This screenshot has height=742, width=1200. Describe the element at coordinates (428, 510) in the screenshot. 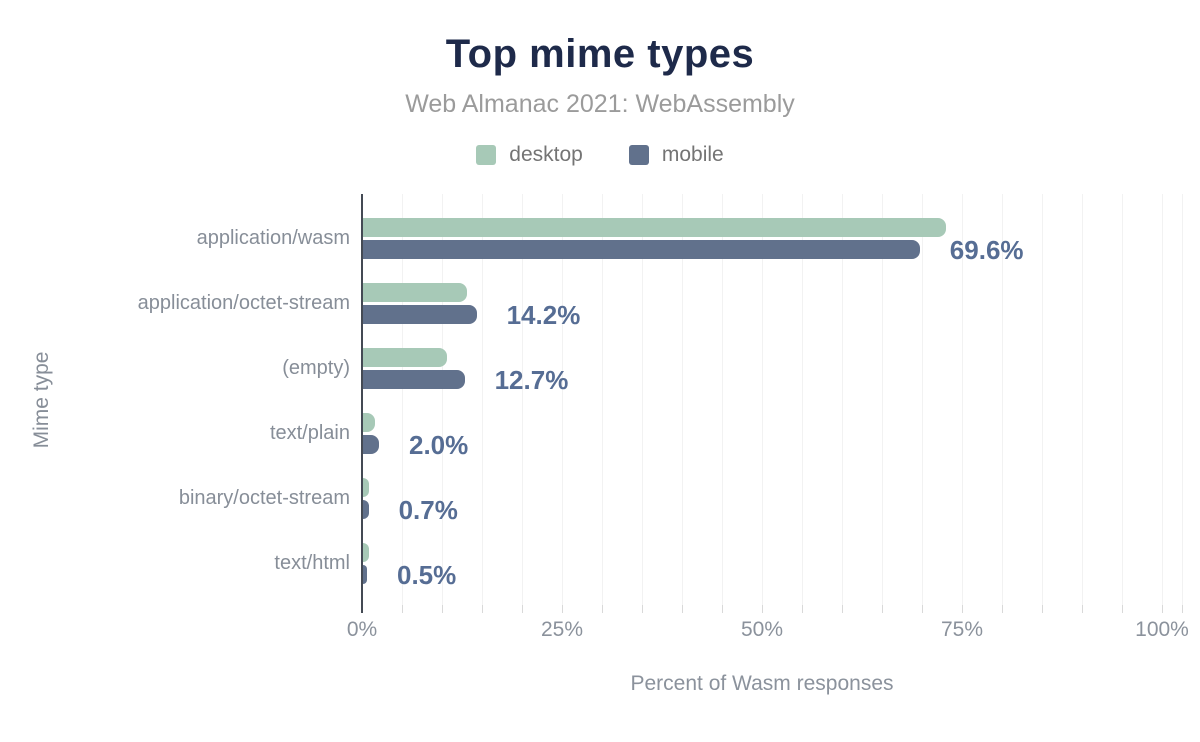

I see `value-label: 0.7%` at that location.